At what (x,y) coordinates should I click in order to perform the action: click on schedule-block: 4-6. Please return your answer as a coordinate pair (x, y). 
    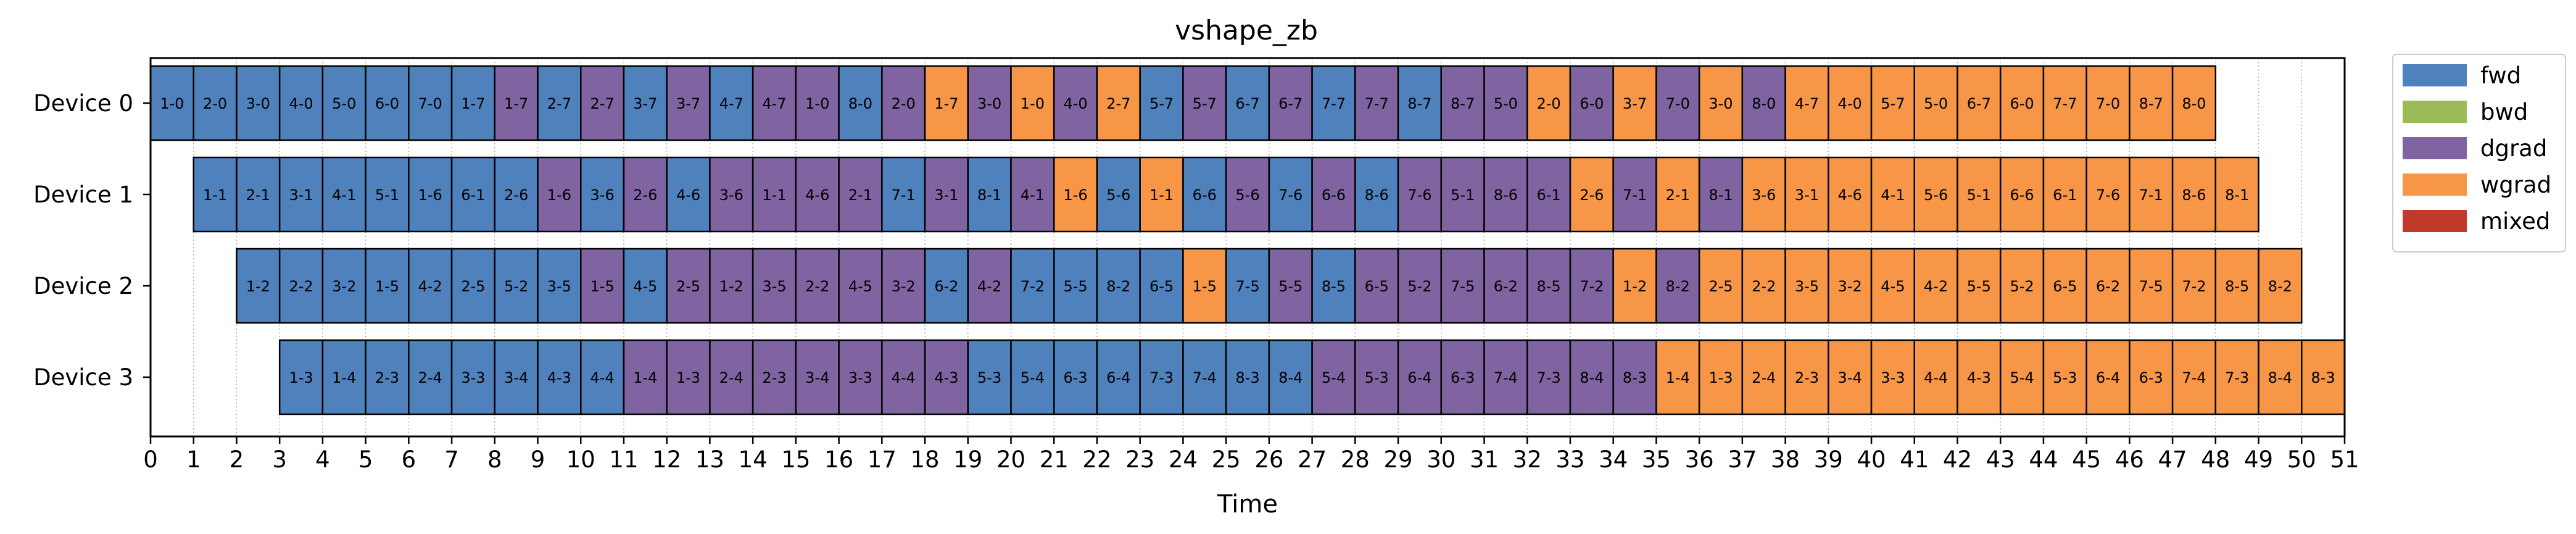
    Looking at the image, I should click on (689, 195).